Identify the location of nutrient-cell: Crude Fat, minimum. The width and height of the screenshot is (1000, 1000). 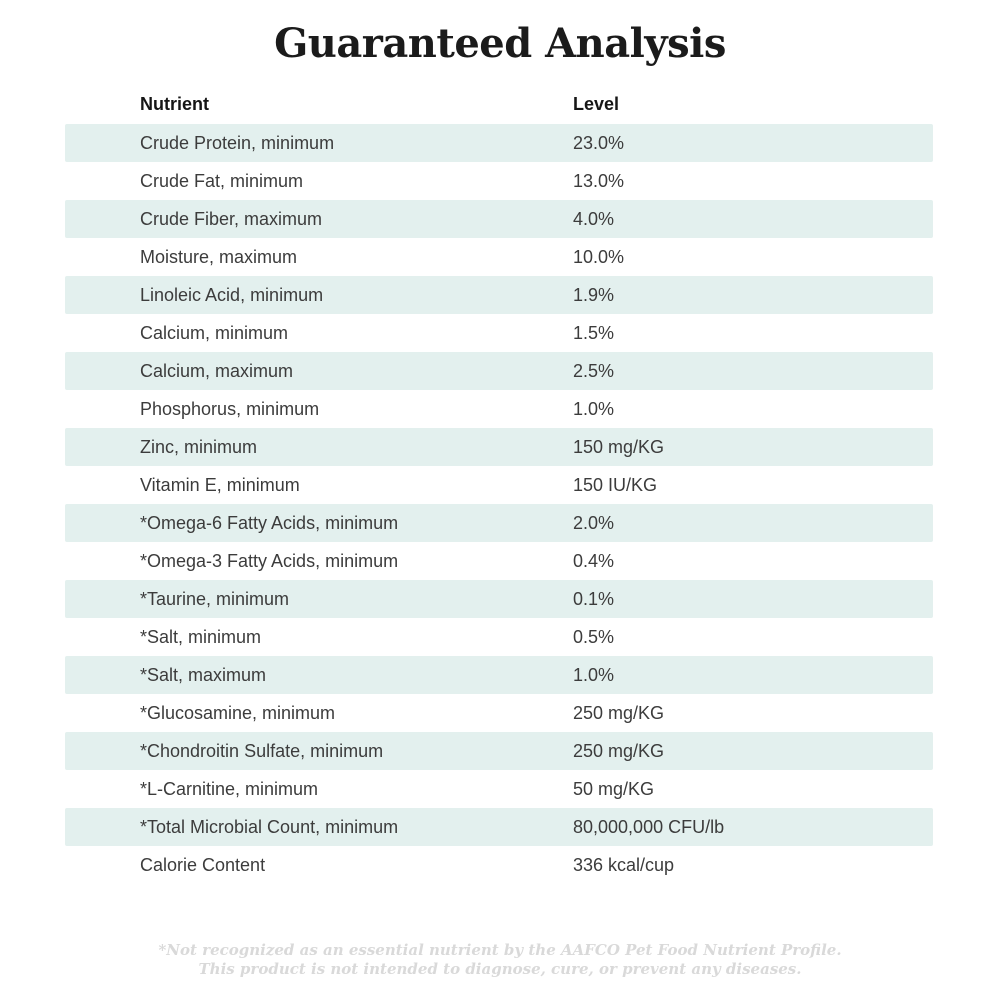
(222, 180).